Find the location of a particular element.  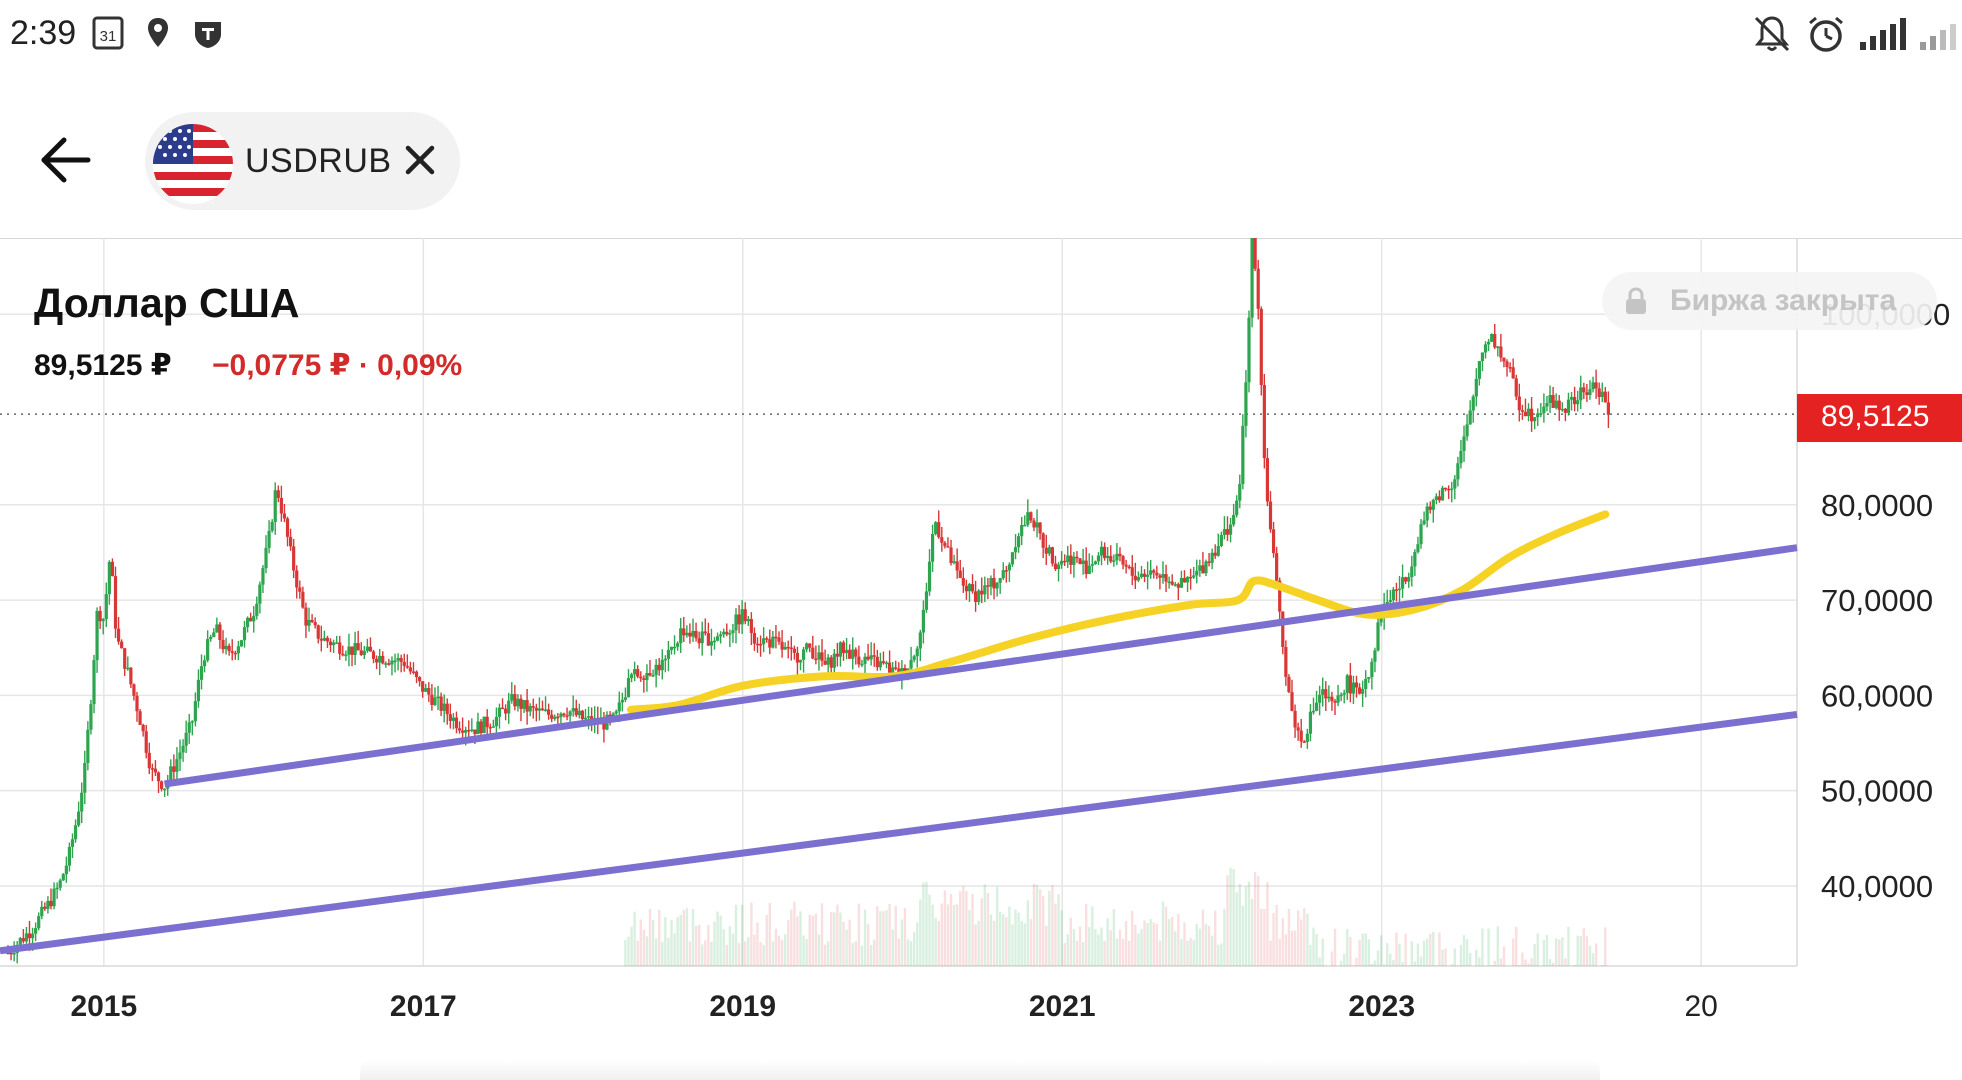

status-bar: 2:39 31 is located at coordinates (981, 35).